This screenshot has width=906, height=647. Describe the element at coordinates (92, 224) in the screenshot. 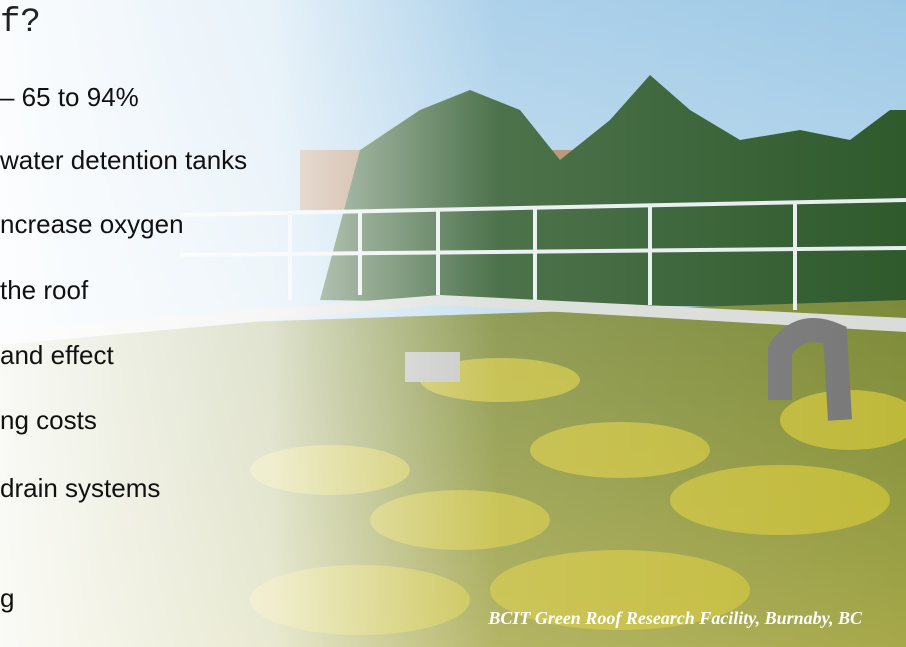

I see `bullet-text: ncrease oxygen` at that location.